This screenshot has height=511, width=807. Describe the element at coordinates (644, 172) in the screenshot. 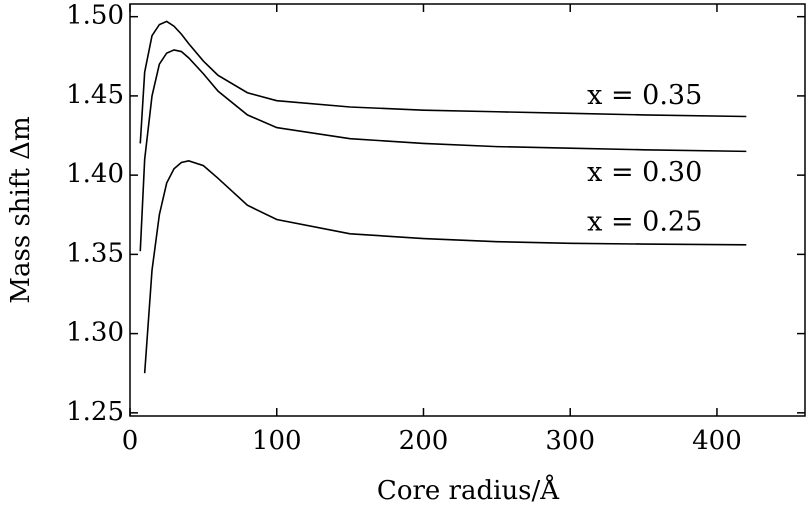

I see `series-label: x = 0.30` at that location.